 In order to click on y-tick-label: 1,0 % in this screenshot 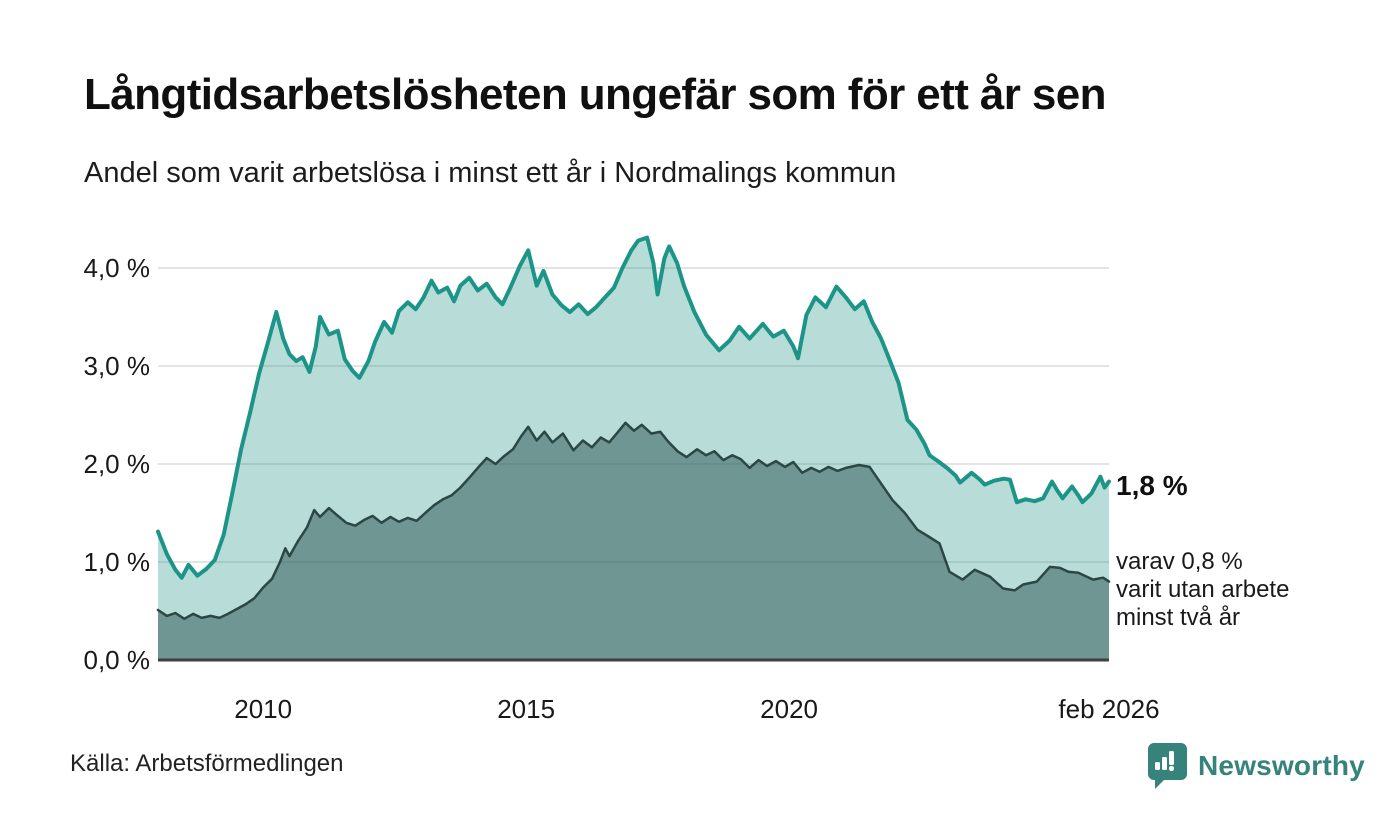, I will do `click(117, 562)`.